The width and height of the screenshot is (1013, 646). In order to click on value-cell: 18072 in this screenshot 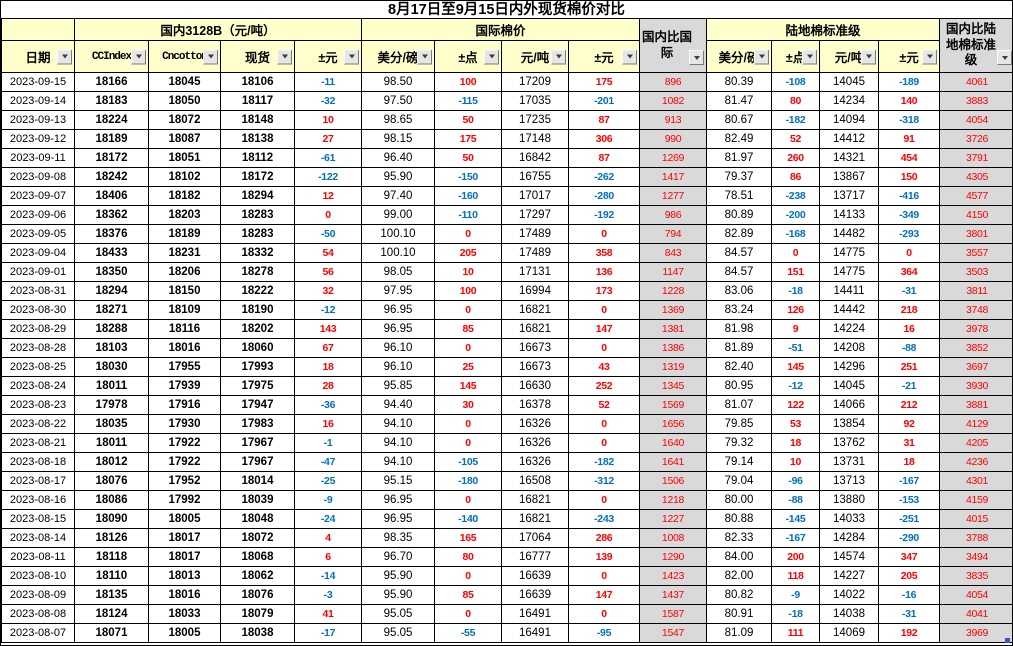, I will do `click(184, 120)`.